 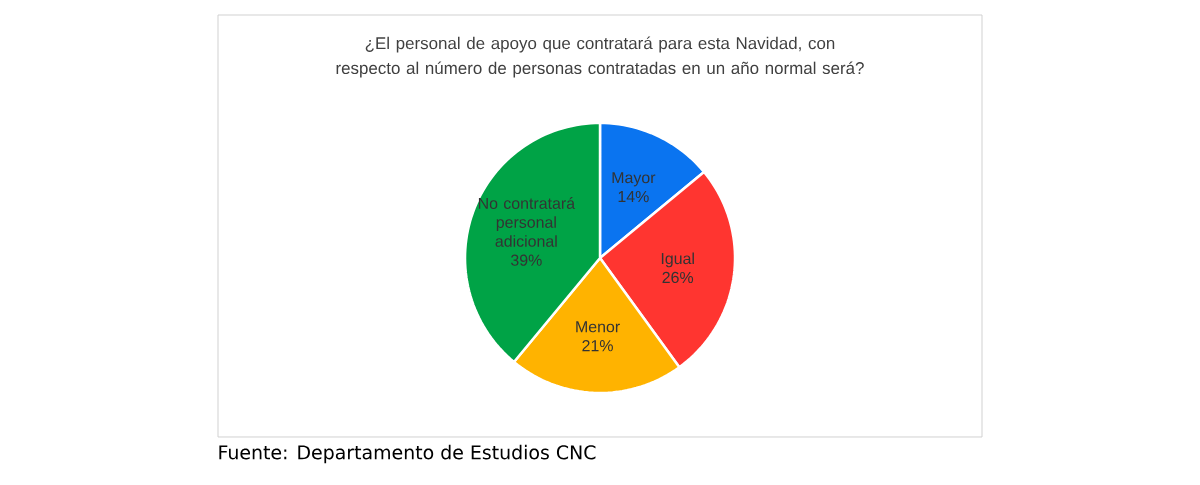 What do you see at coordinates (633, 196) in the screenshot?
I see `data-label: 14%` at bounding box center [633, 196].